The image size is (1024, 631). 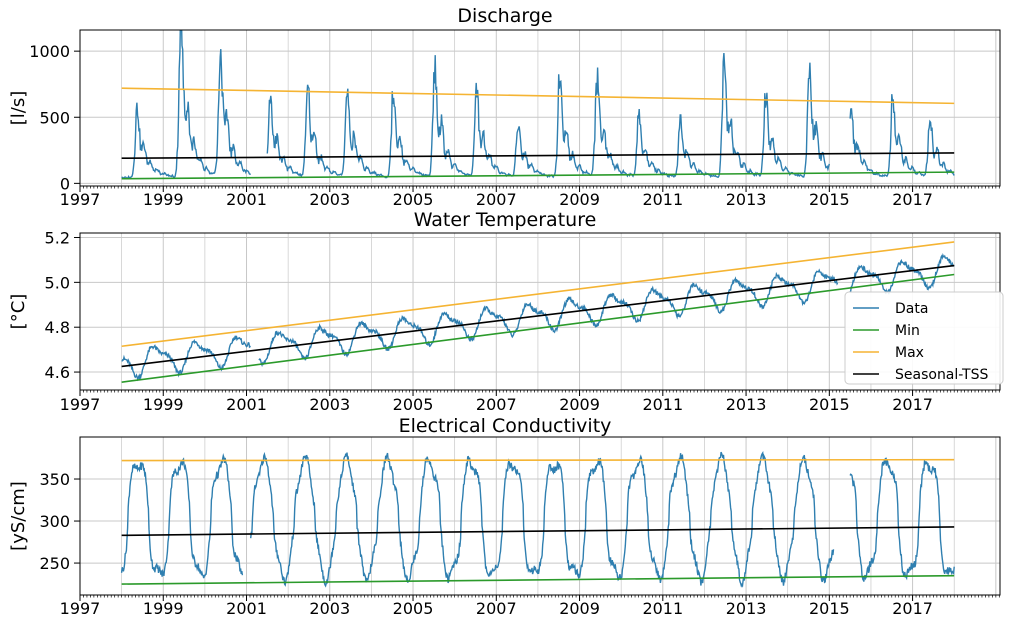 I want to click on y-tick-label: 350, so click(x=54, y=479).